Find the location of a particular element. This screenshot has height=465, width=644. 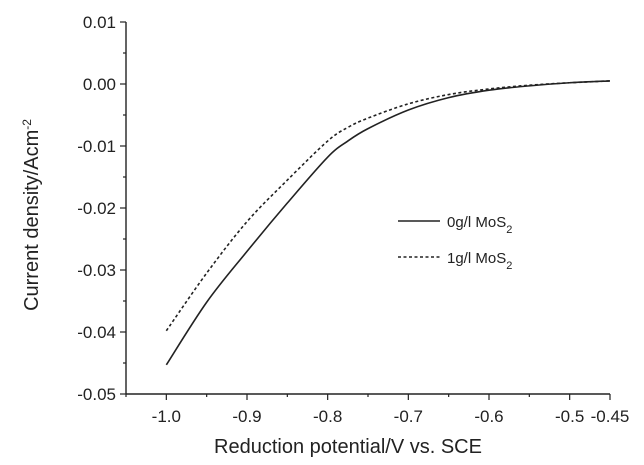

legend-label-series-0-sub: 2 is located at coordinates (509, 230).